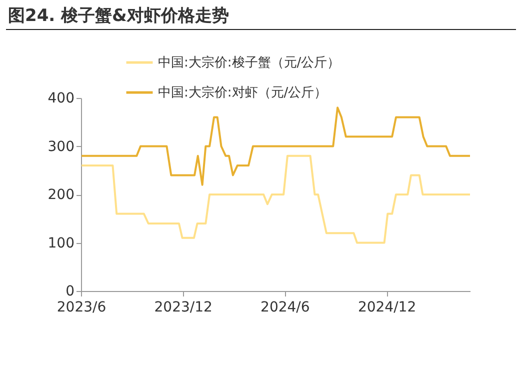 The height and width of the screenshot is (367, 522). Describe the element at coordinates (243, 92) in the screenshot. I see `legend-label: 中国:大宗价:对虾（元/公斤）` at that location.